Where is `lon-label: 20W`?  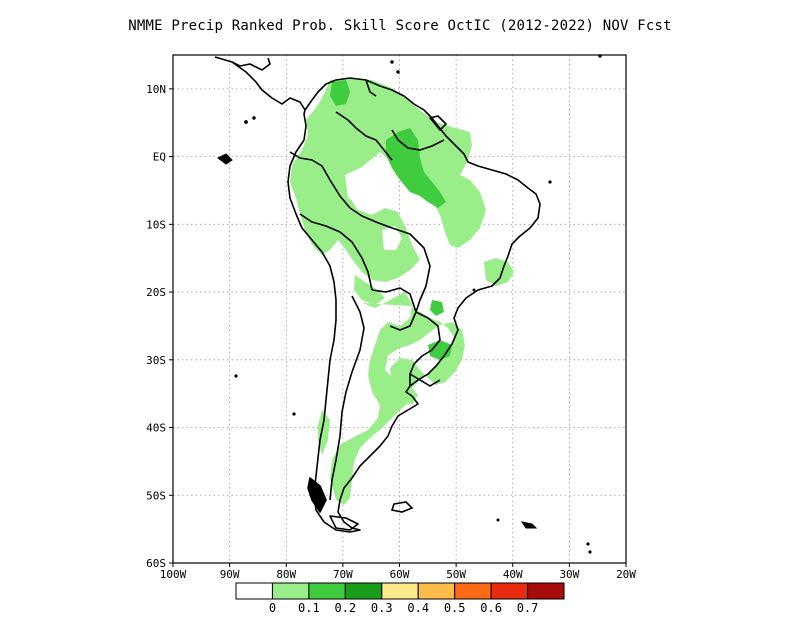 lon-label: 20W is located at coordinates (626, 574).